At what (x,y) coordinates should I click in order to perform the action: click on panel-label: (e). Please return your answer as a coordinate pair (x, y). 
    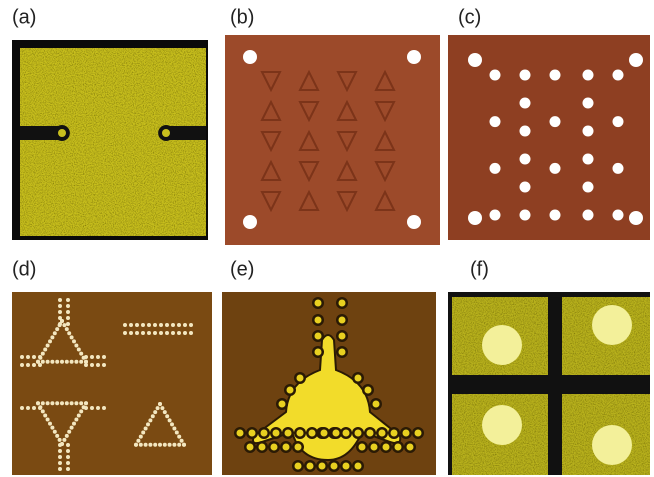
    Looking at the image, I should click on (242, 269).